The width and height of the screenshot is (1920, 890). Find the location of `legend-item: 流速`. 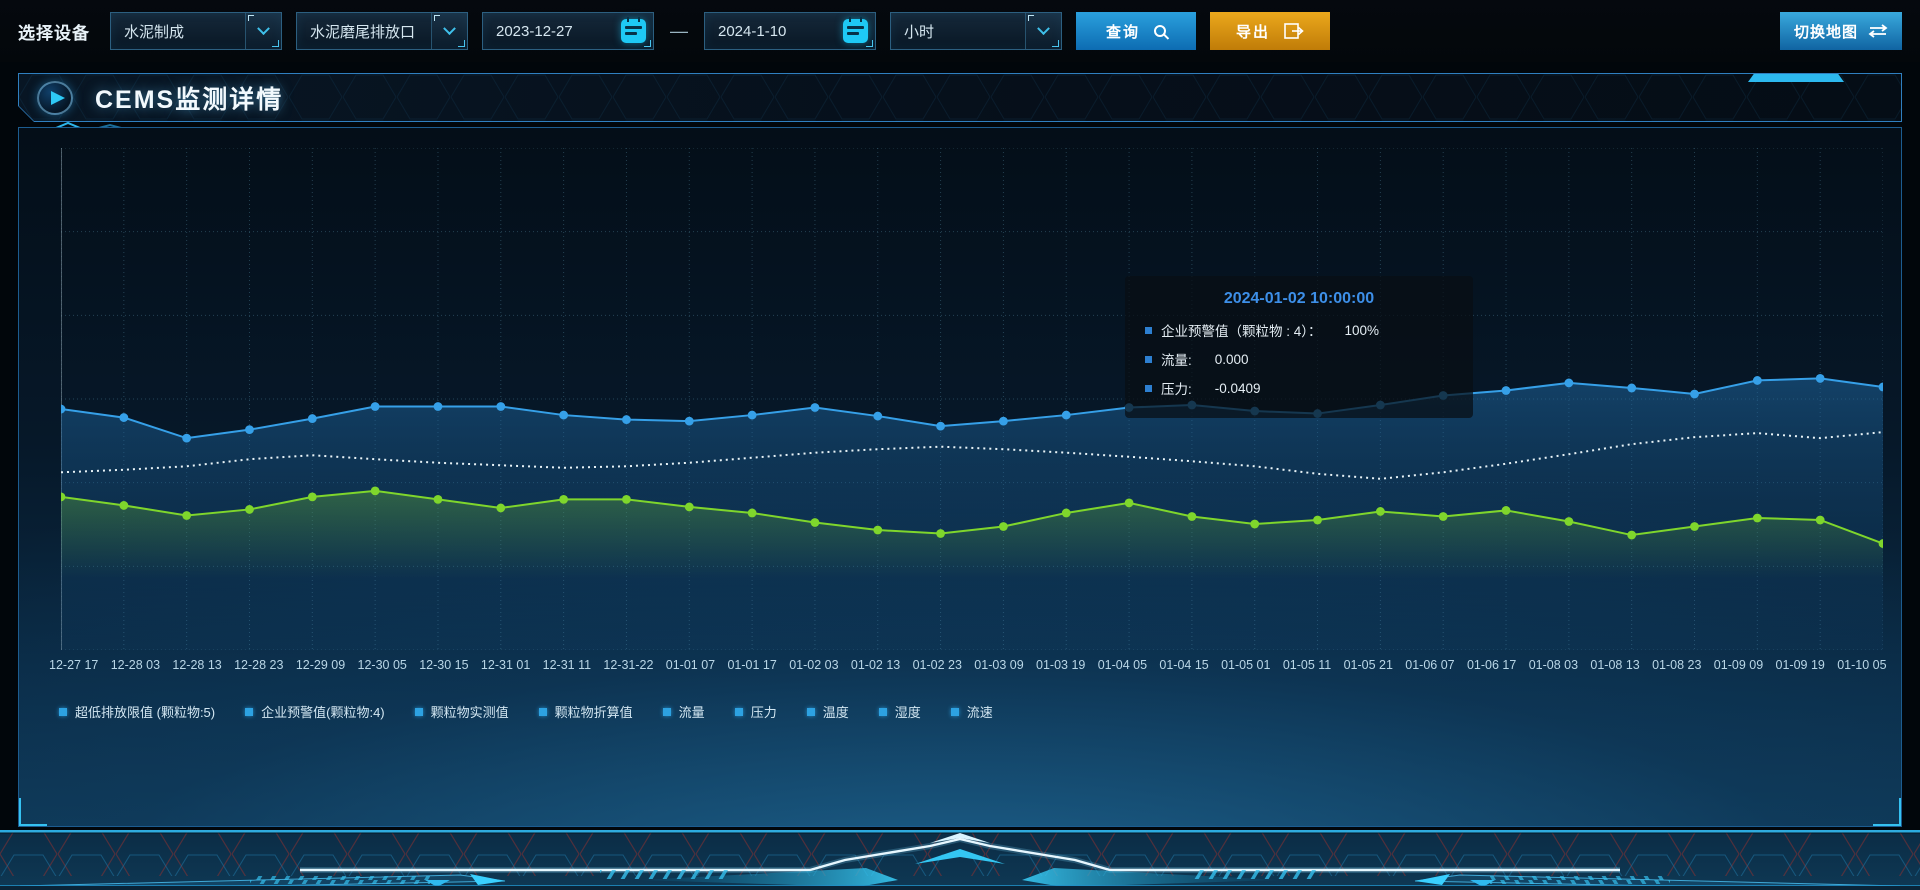

legend-item: 流速 is located at coordinates (971, 711).